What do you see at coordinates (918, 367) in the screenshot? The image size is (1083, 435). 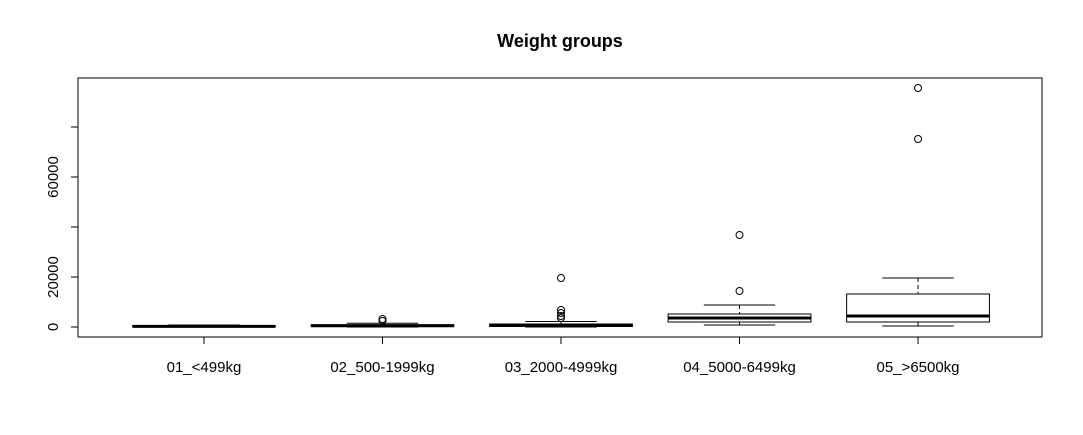 I see `x-tick-label: 05_>6500kg` at bounding box center [918, 367].